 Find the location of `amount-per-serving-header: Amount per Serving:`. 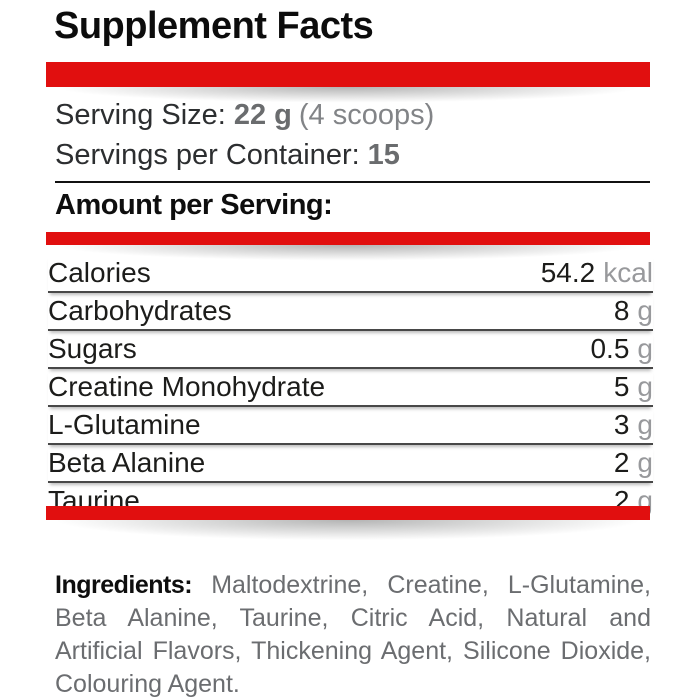

amount-per-serving-header: Amount per Serving: is located at coordinates (194, 205).